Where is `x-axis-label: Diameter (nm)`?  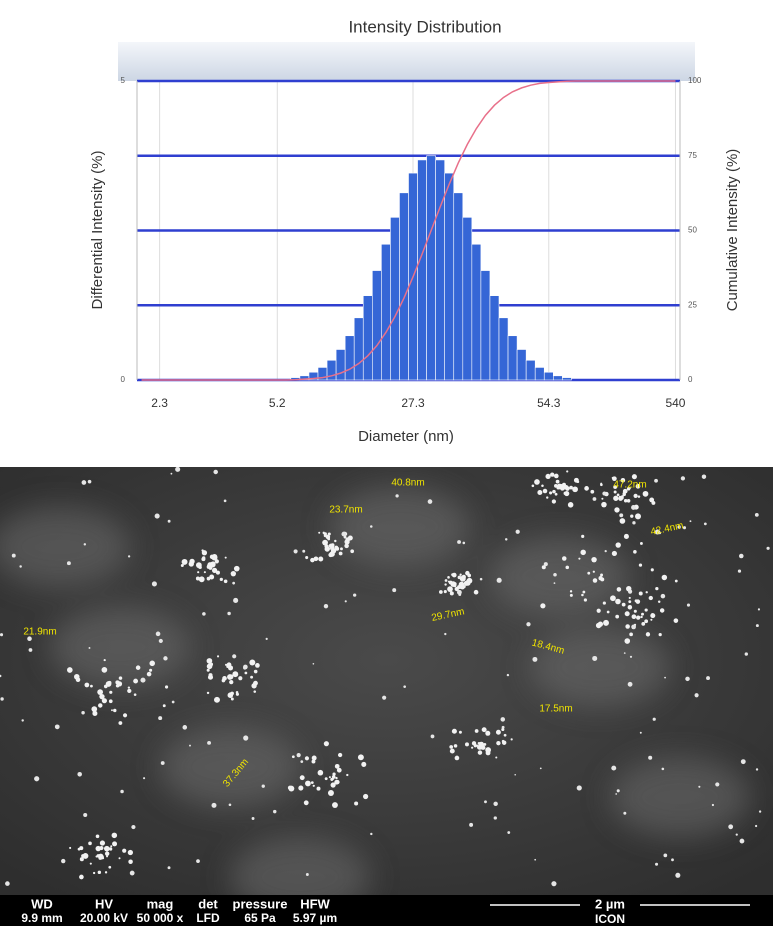
x-axis-label: Diameter (nm) is located at coordinates (406, 436).